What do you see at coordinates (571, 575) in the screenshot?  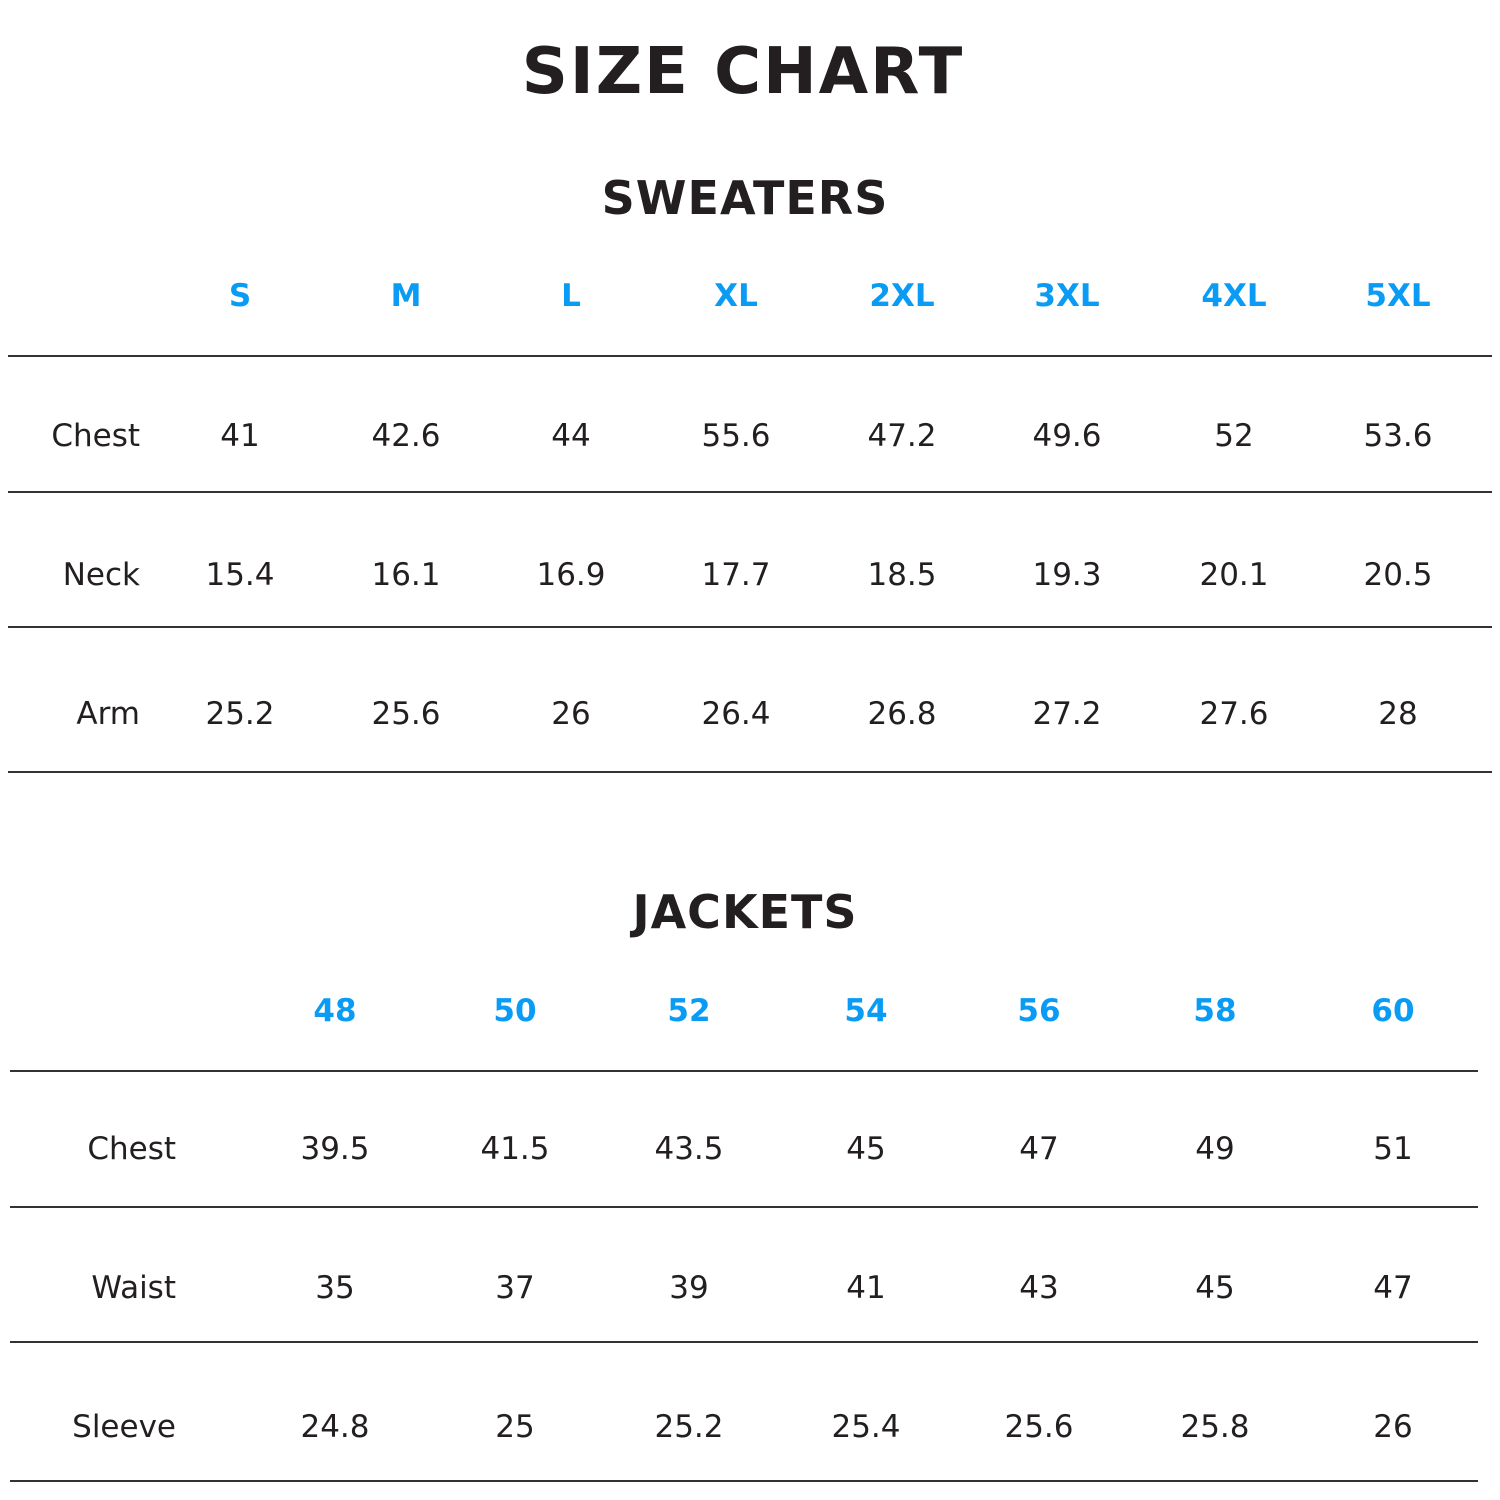 I see `sweaters-cell: 16.9` at bounding box center [571, 575].